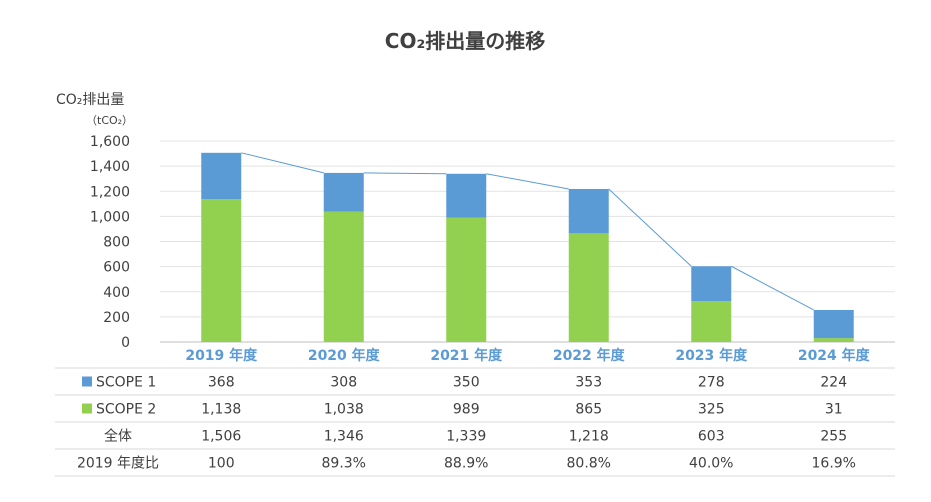 This screenshot has width=931, height=502. I want to click on table-cell: 865, so click(588, 410).